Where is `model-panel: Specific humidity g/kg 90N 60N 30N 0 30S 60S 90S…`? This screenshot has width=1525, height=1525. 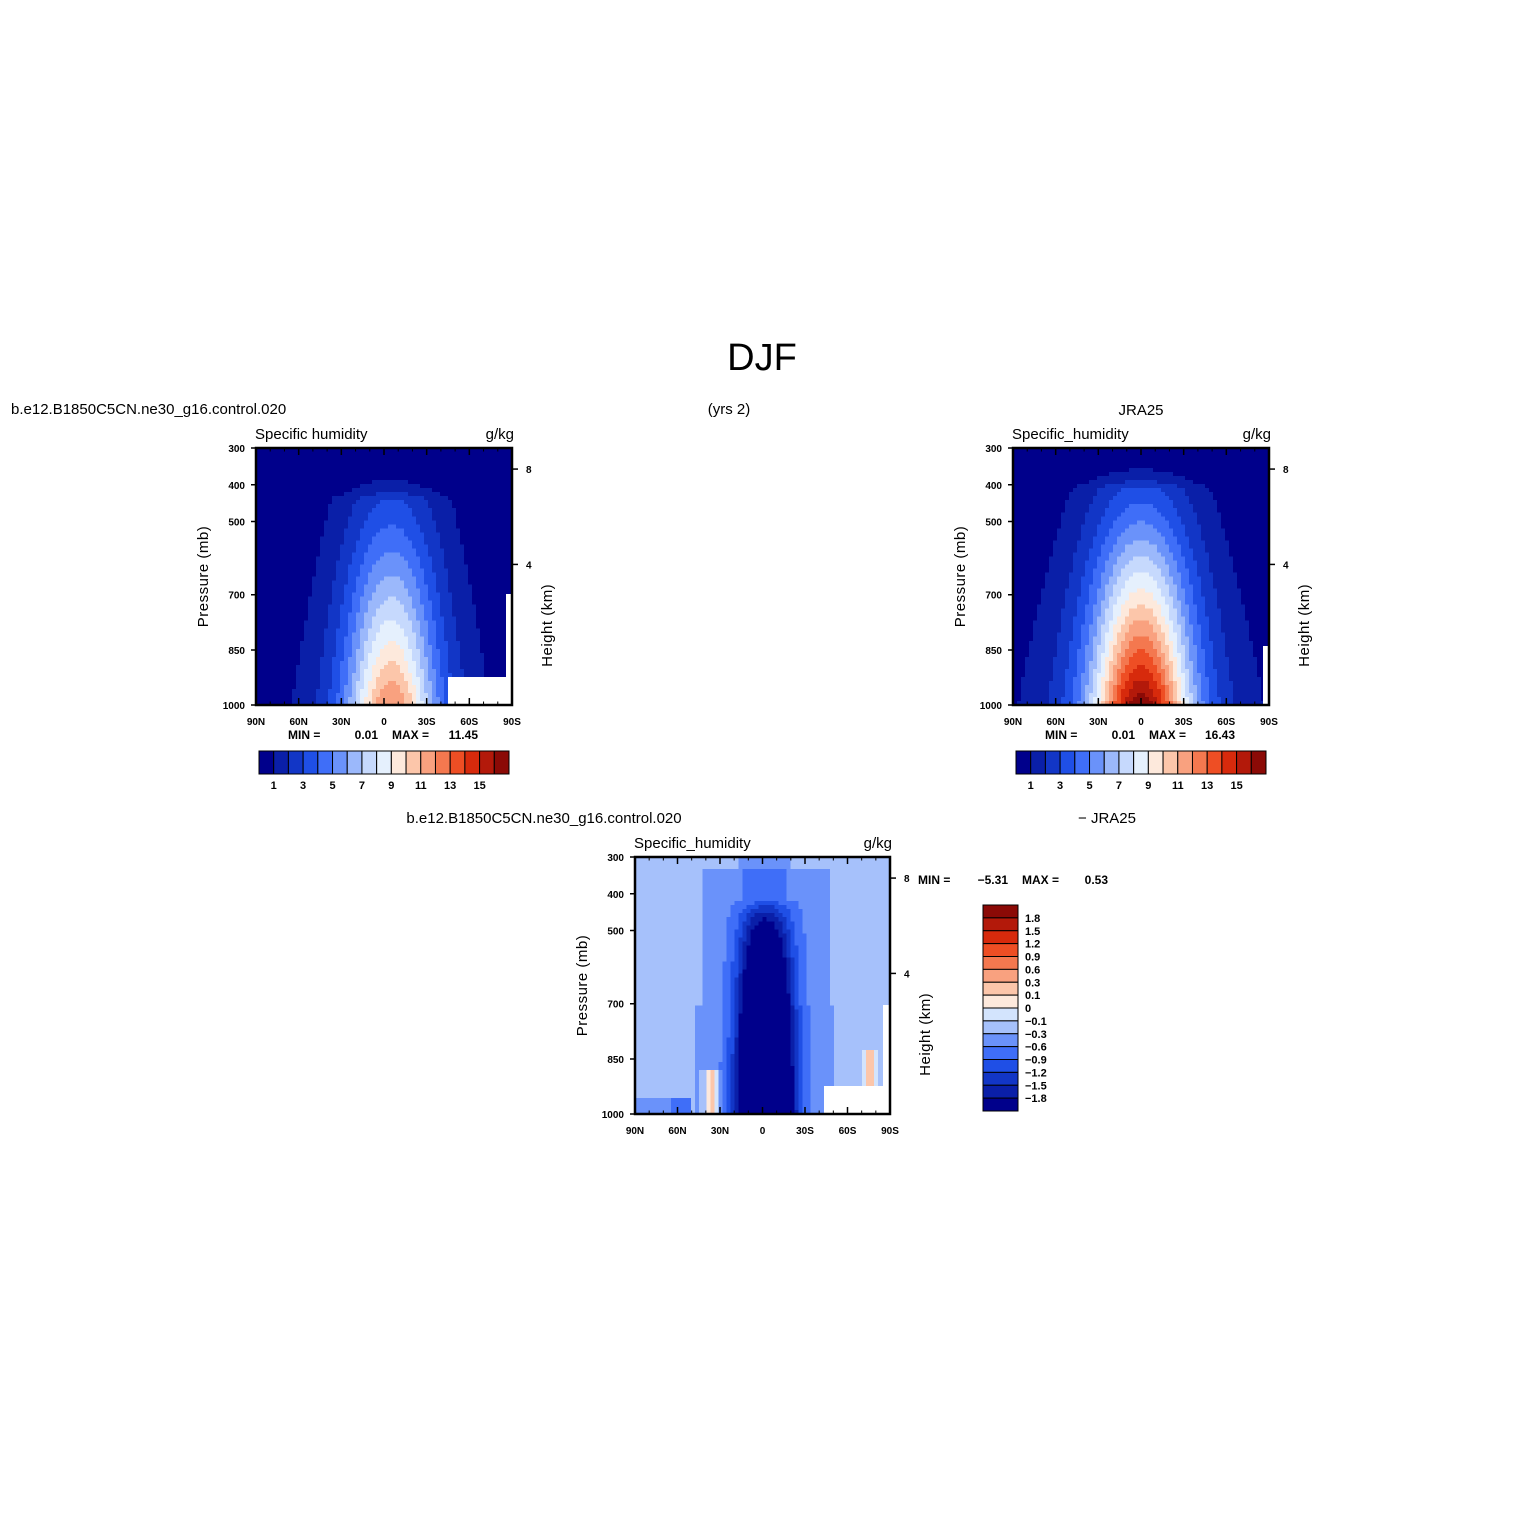
model-panel: Specific humidity g/kg 90N 60N 30N 0 30S 60S 90S… is located at coordinates (375, 609).